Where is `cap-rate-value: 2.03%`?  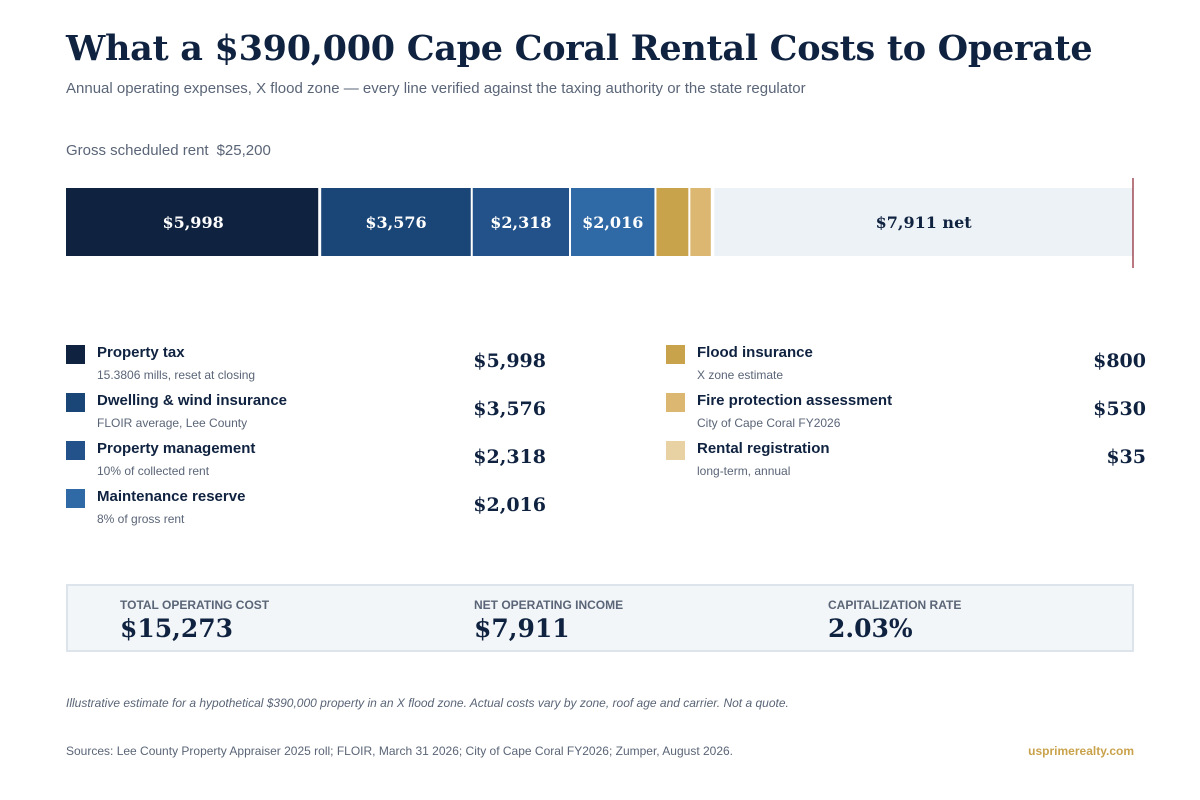 cap-rate-value: 2.03% is located at coordinates (870, 628).